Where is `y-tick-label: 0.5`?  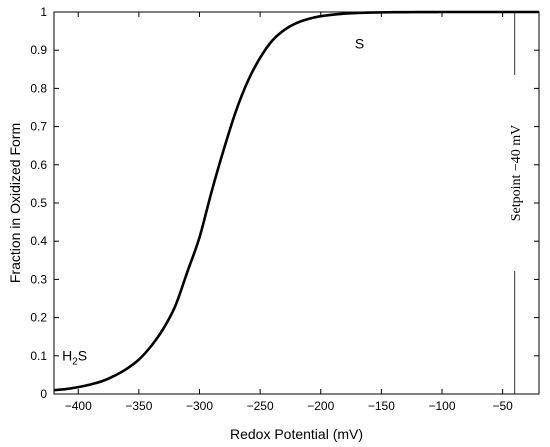 y-tick-label: 0.5 is located at coordinates (38, 203).